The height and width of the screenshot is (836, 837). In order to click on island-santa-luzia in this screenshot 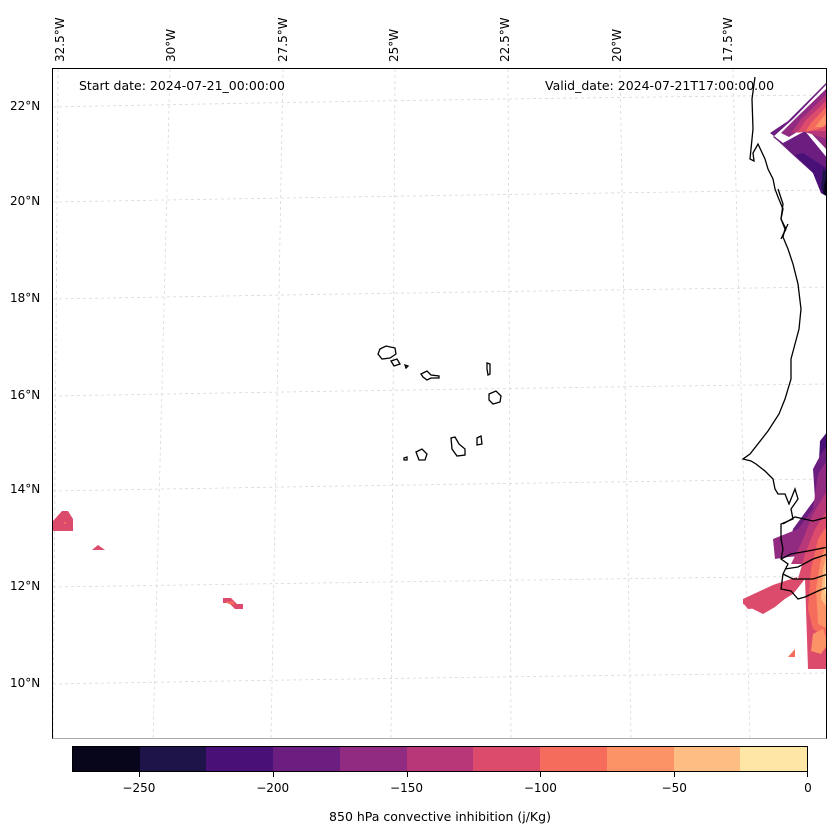, I will do `click(406, 366)`.